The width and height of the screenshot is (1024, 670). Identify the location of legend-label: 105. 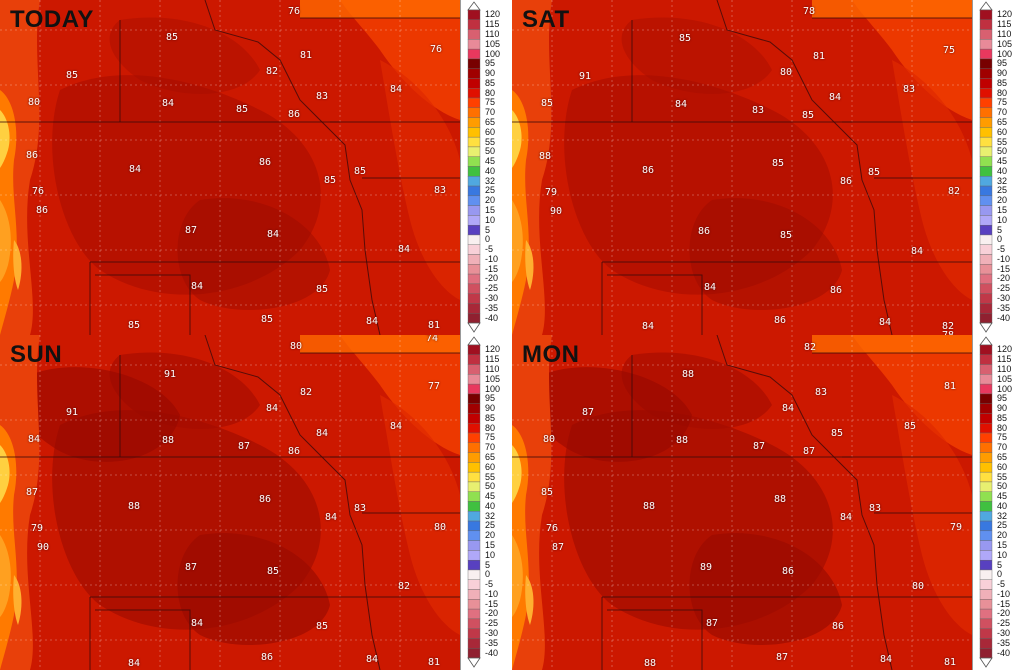
(1005, 378).